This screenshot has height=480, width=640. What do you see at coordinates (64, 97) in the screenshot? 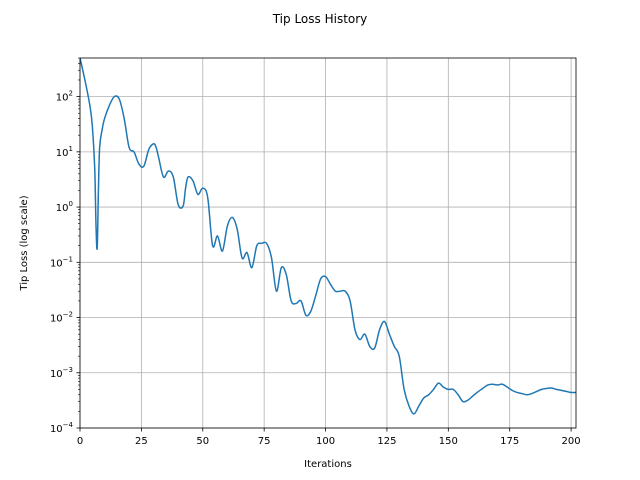
I see `y-tick-label: 10²` at bounding box center [64, 97].